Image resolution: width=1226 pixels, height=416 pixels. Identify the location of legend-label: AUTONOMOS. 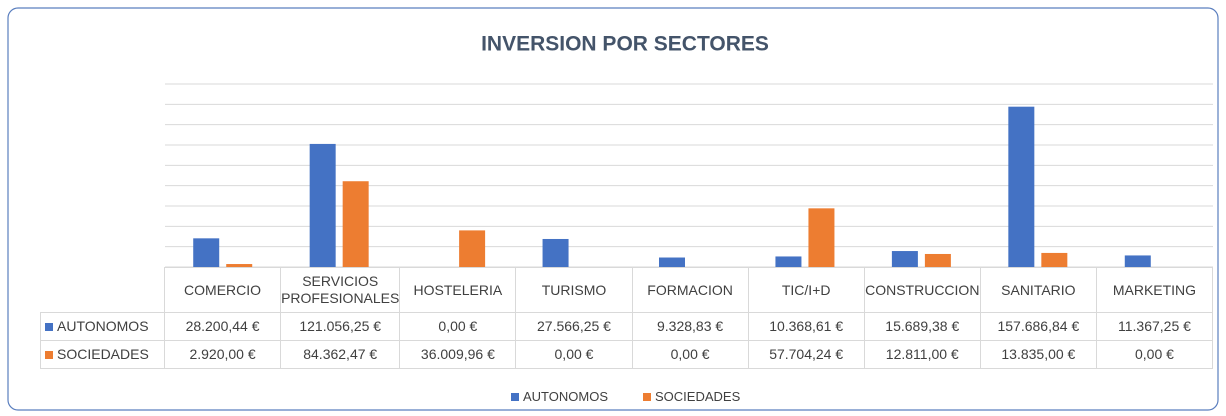
(565, 396).